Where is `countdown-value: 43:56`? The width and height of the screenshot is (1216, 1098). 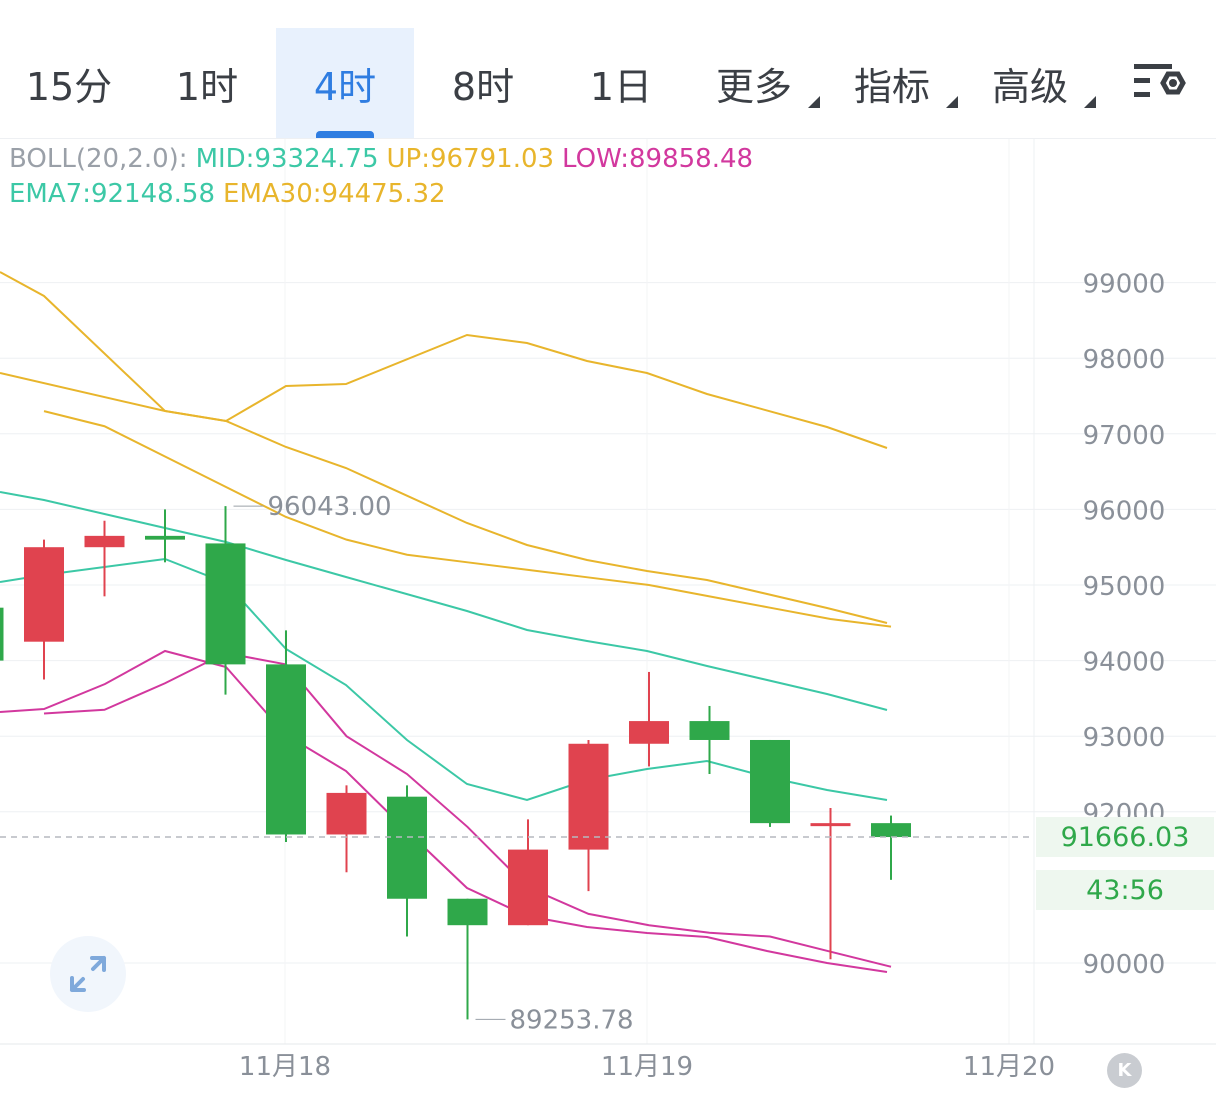 countdown-value: 43:56 is located at coordinates (1125, 890).